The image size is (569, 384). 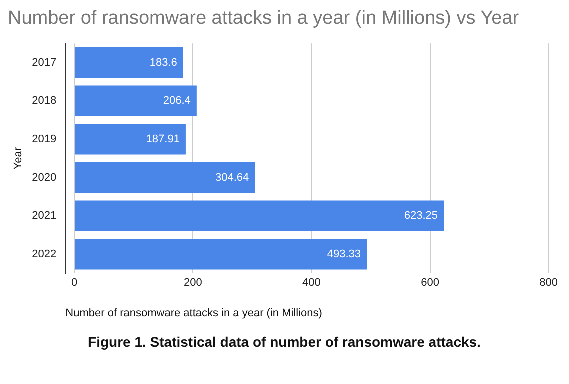 What do you see at coordinates (164, 62) in the screenshot?
I see `data-label: 183.6` at bounding box center [164, 62].